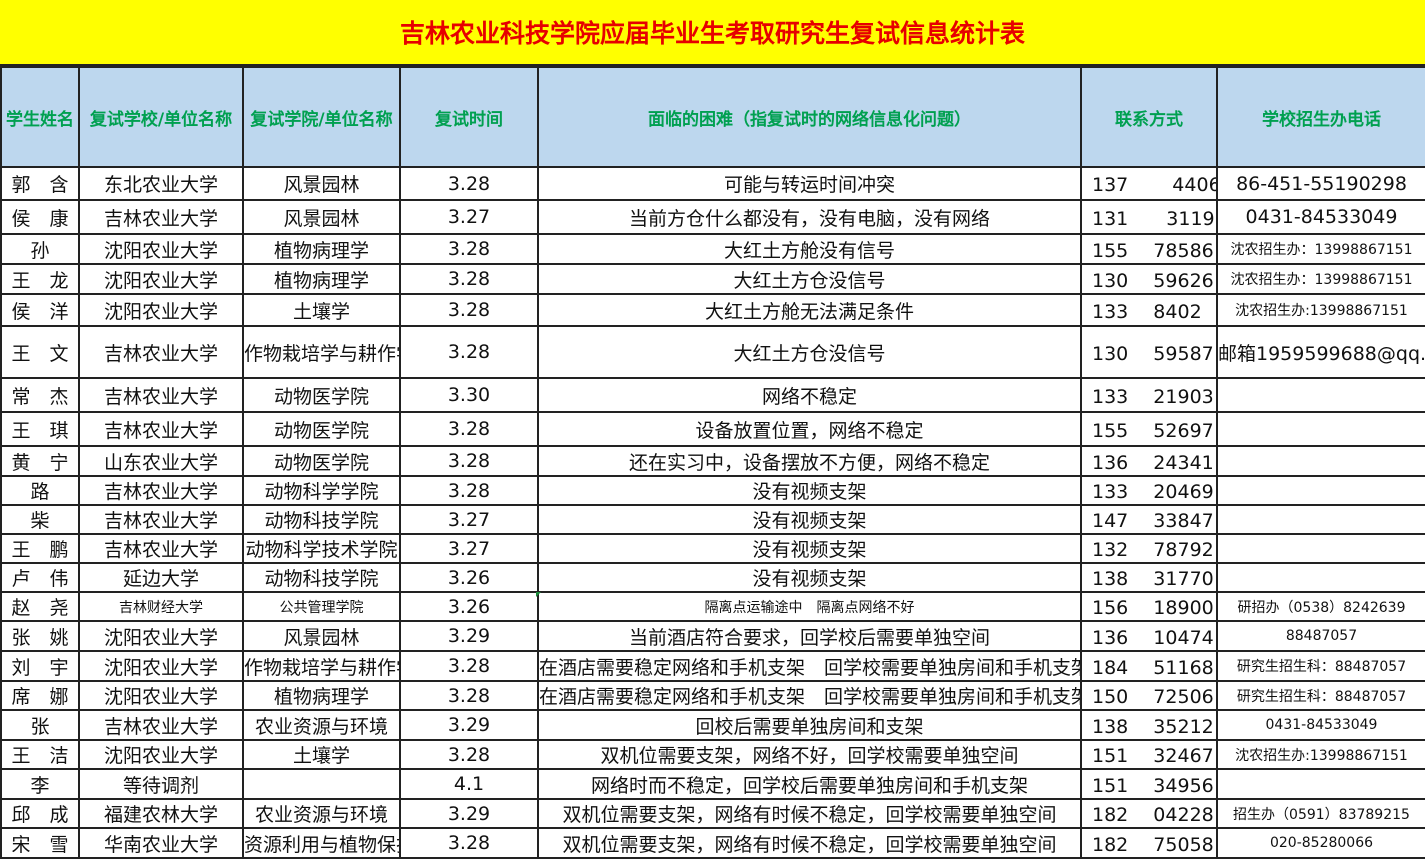 The width and height of the screenshot is (1425, 859). I want to click on cell-retest-college: 资源利用与植物保护, so click(321, 843).